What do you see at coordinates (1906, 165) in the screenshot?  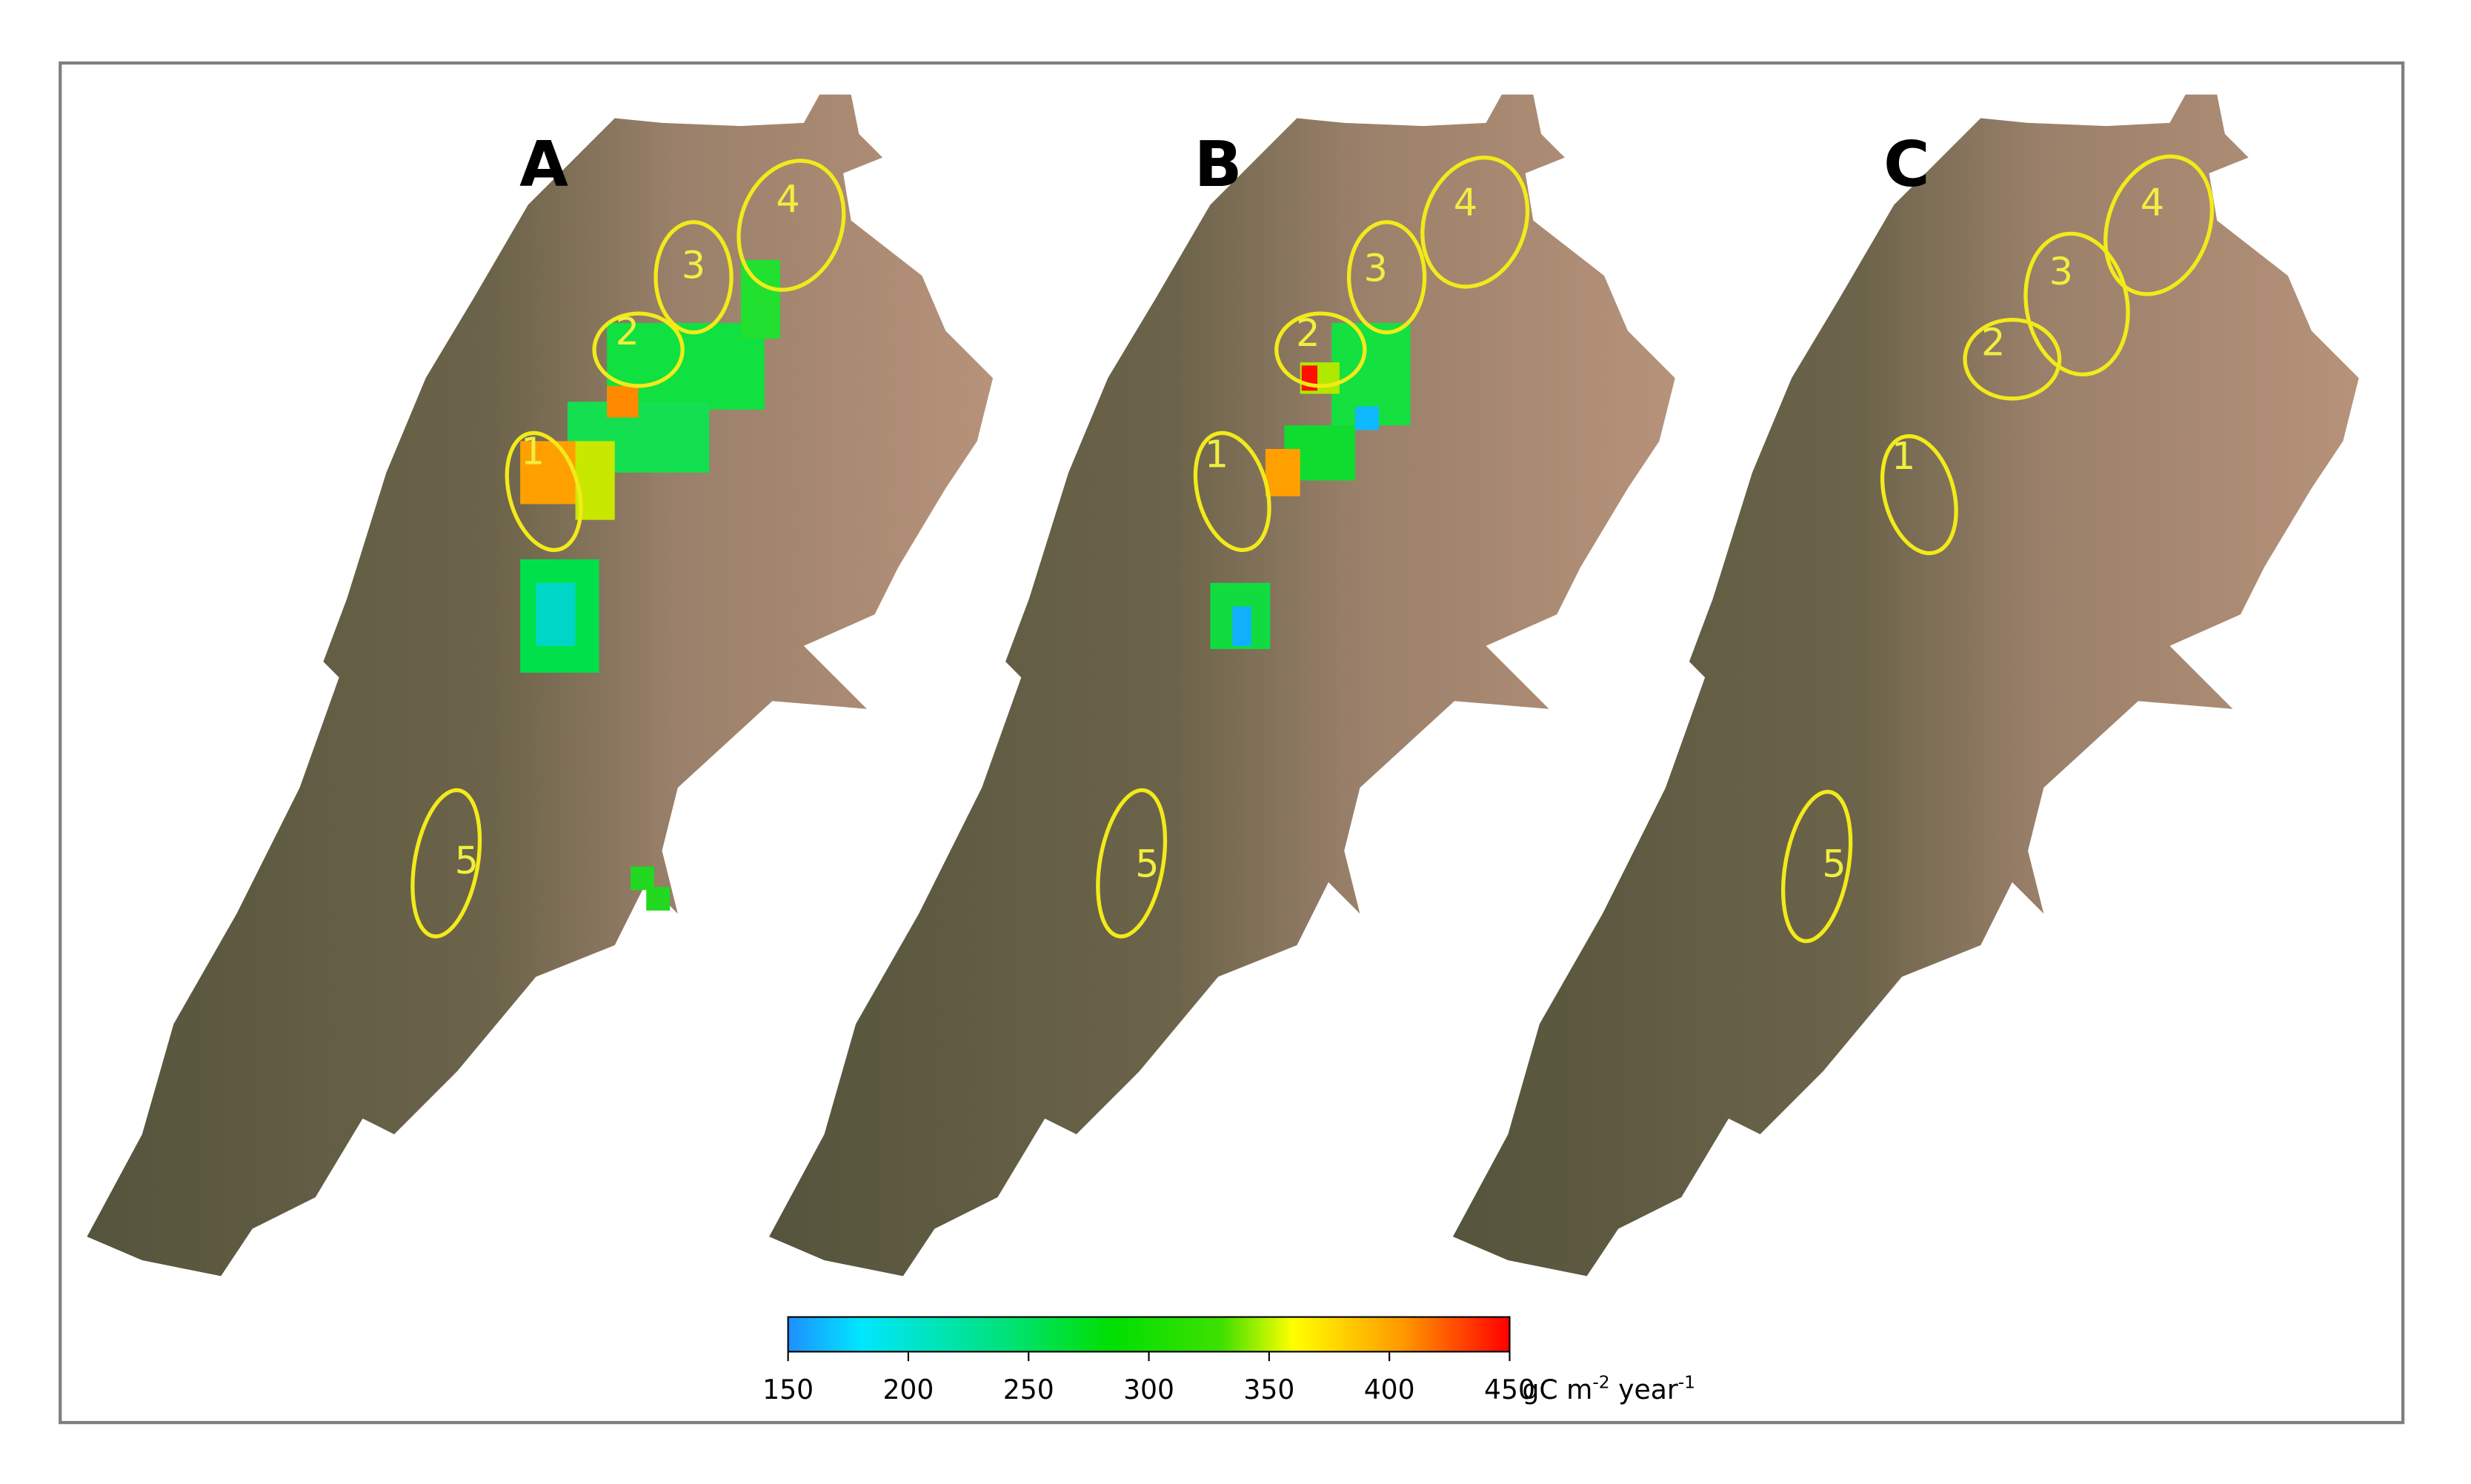 I see `panel-label: C` at bounding box center [1906, 165].